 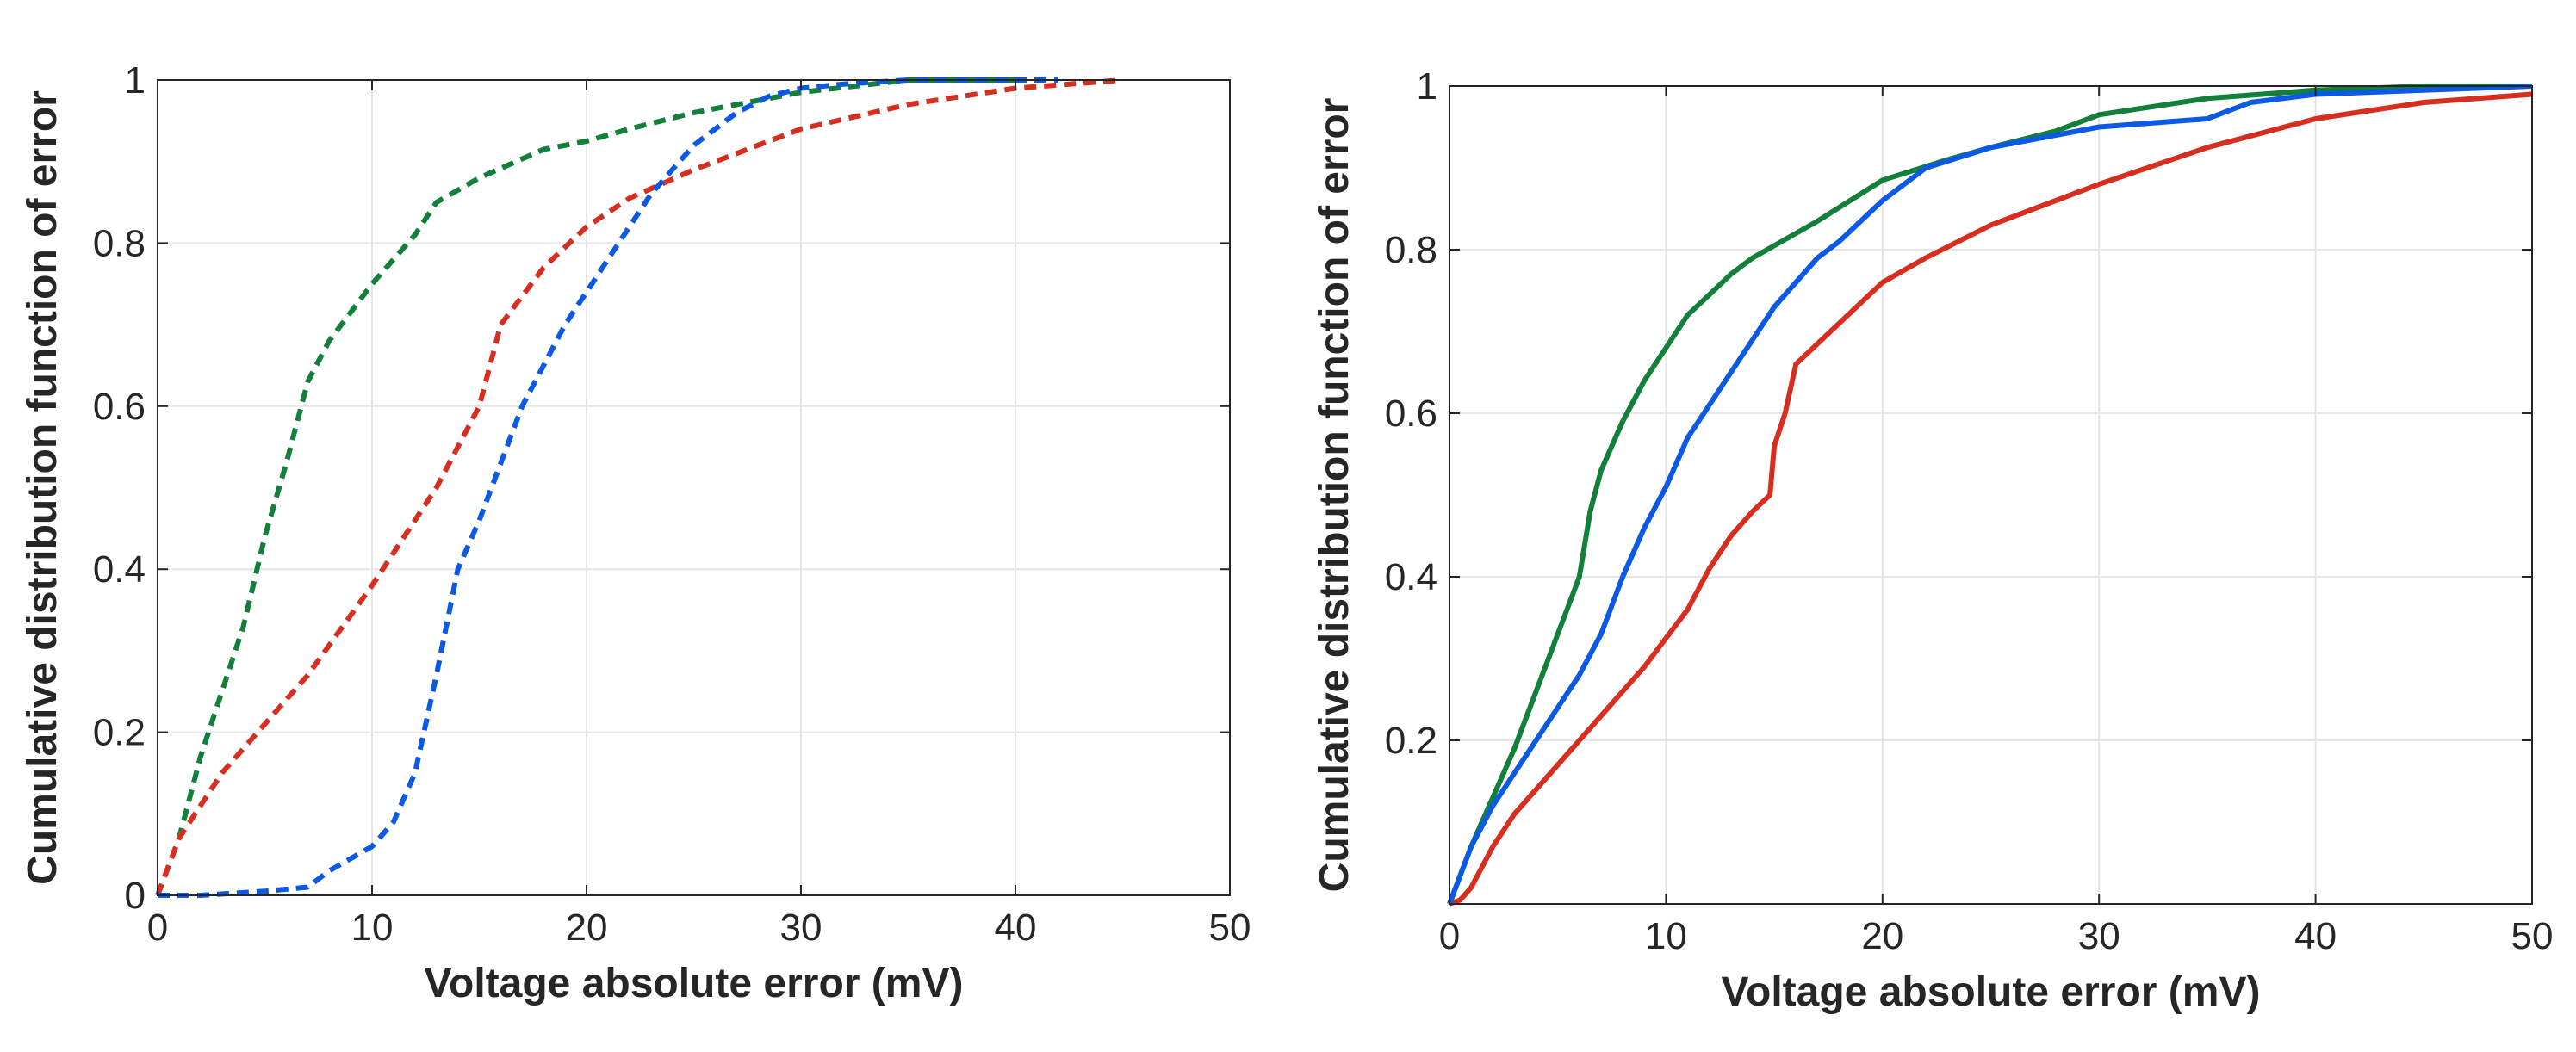 What do you see at coordinates (135, 896) in the screenshot?
I see `y-tick-label: 0` at bounding box center [135, 896].